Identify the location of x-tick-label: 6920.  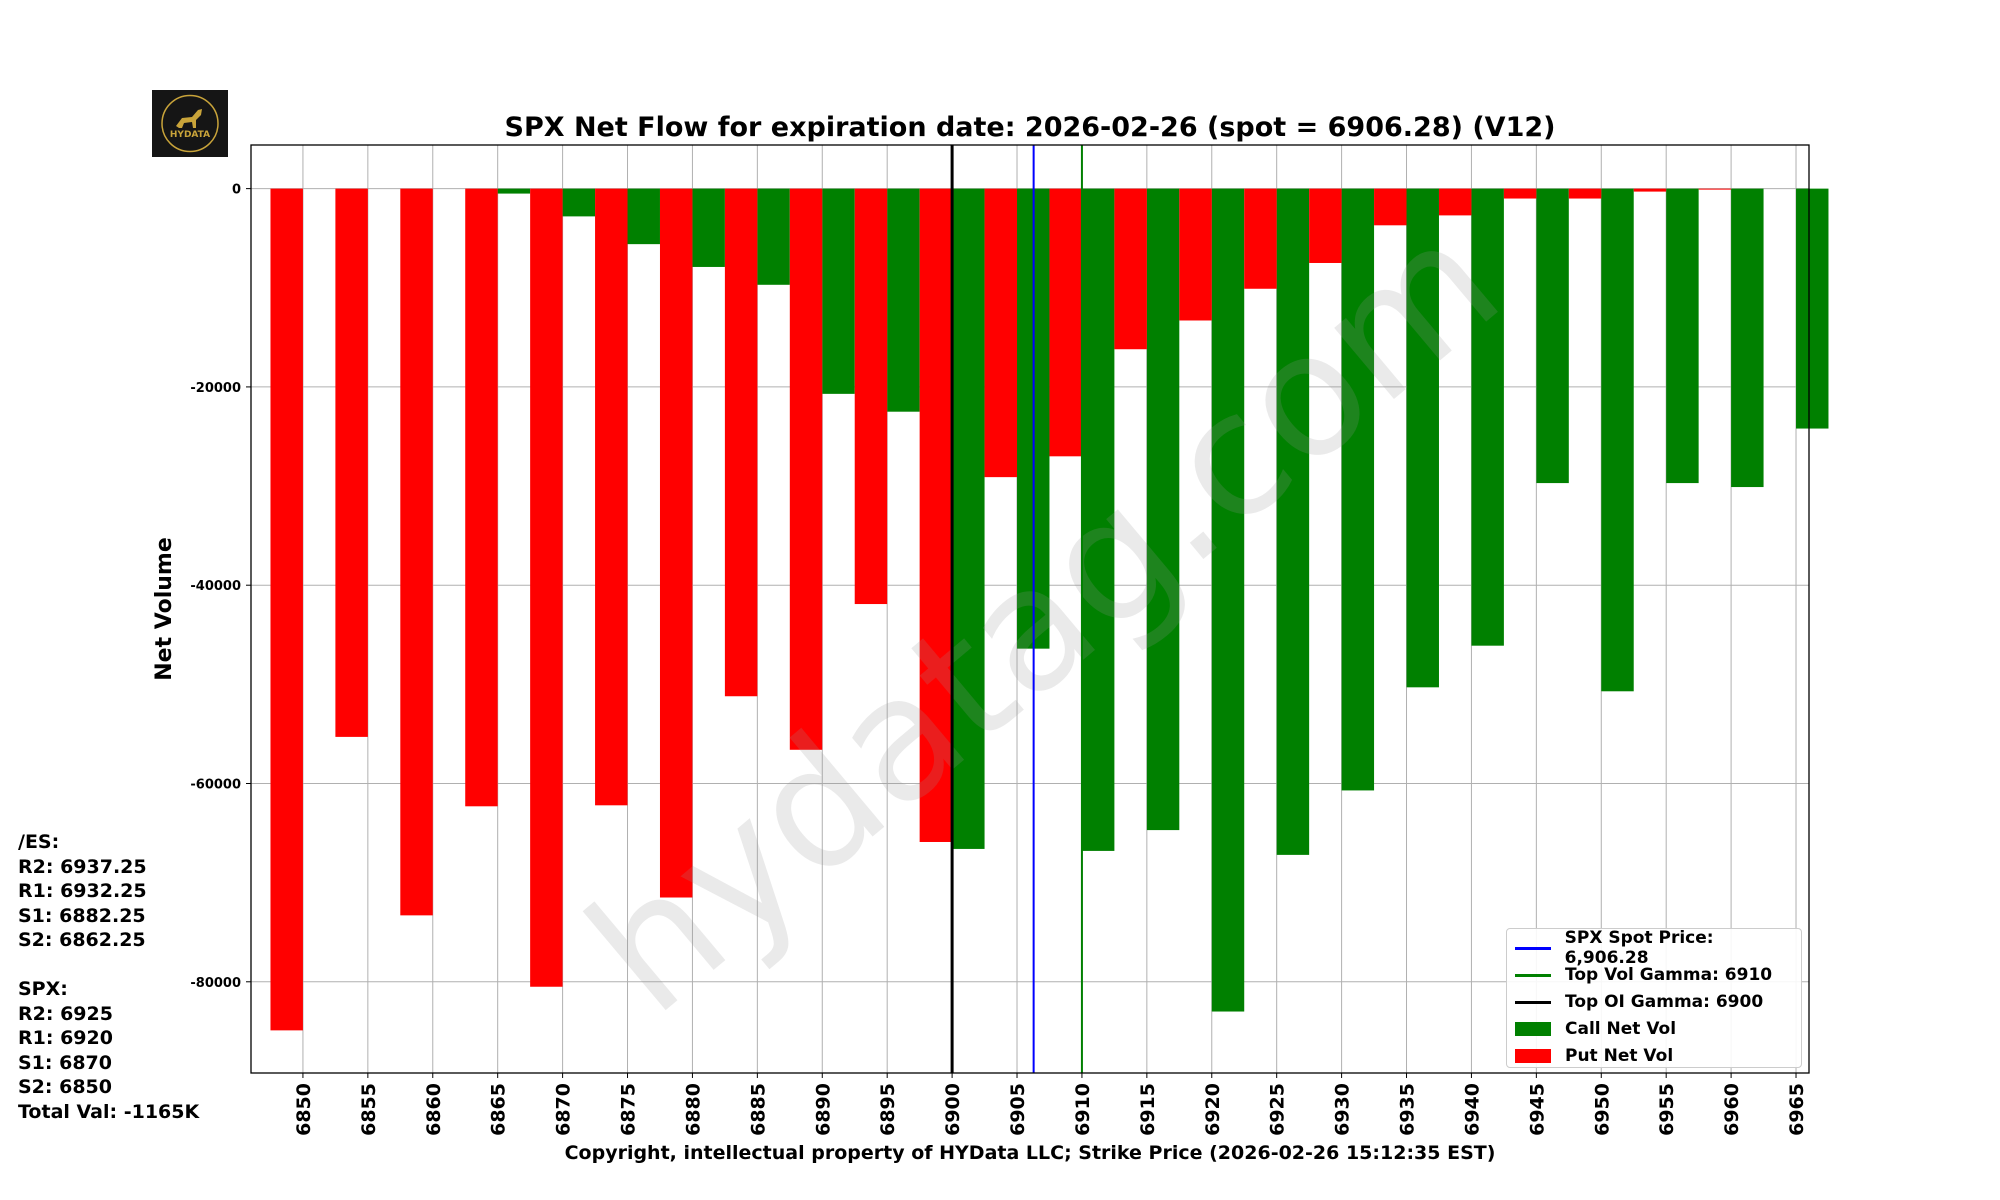
(1213, 1109).